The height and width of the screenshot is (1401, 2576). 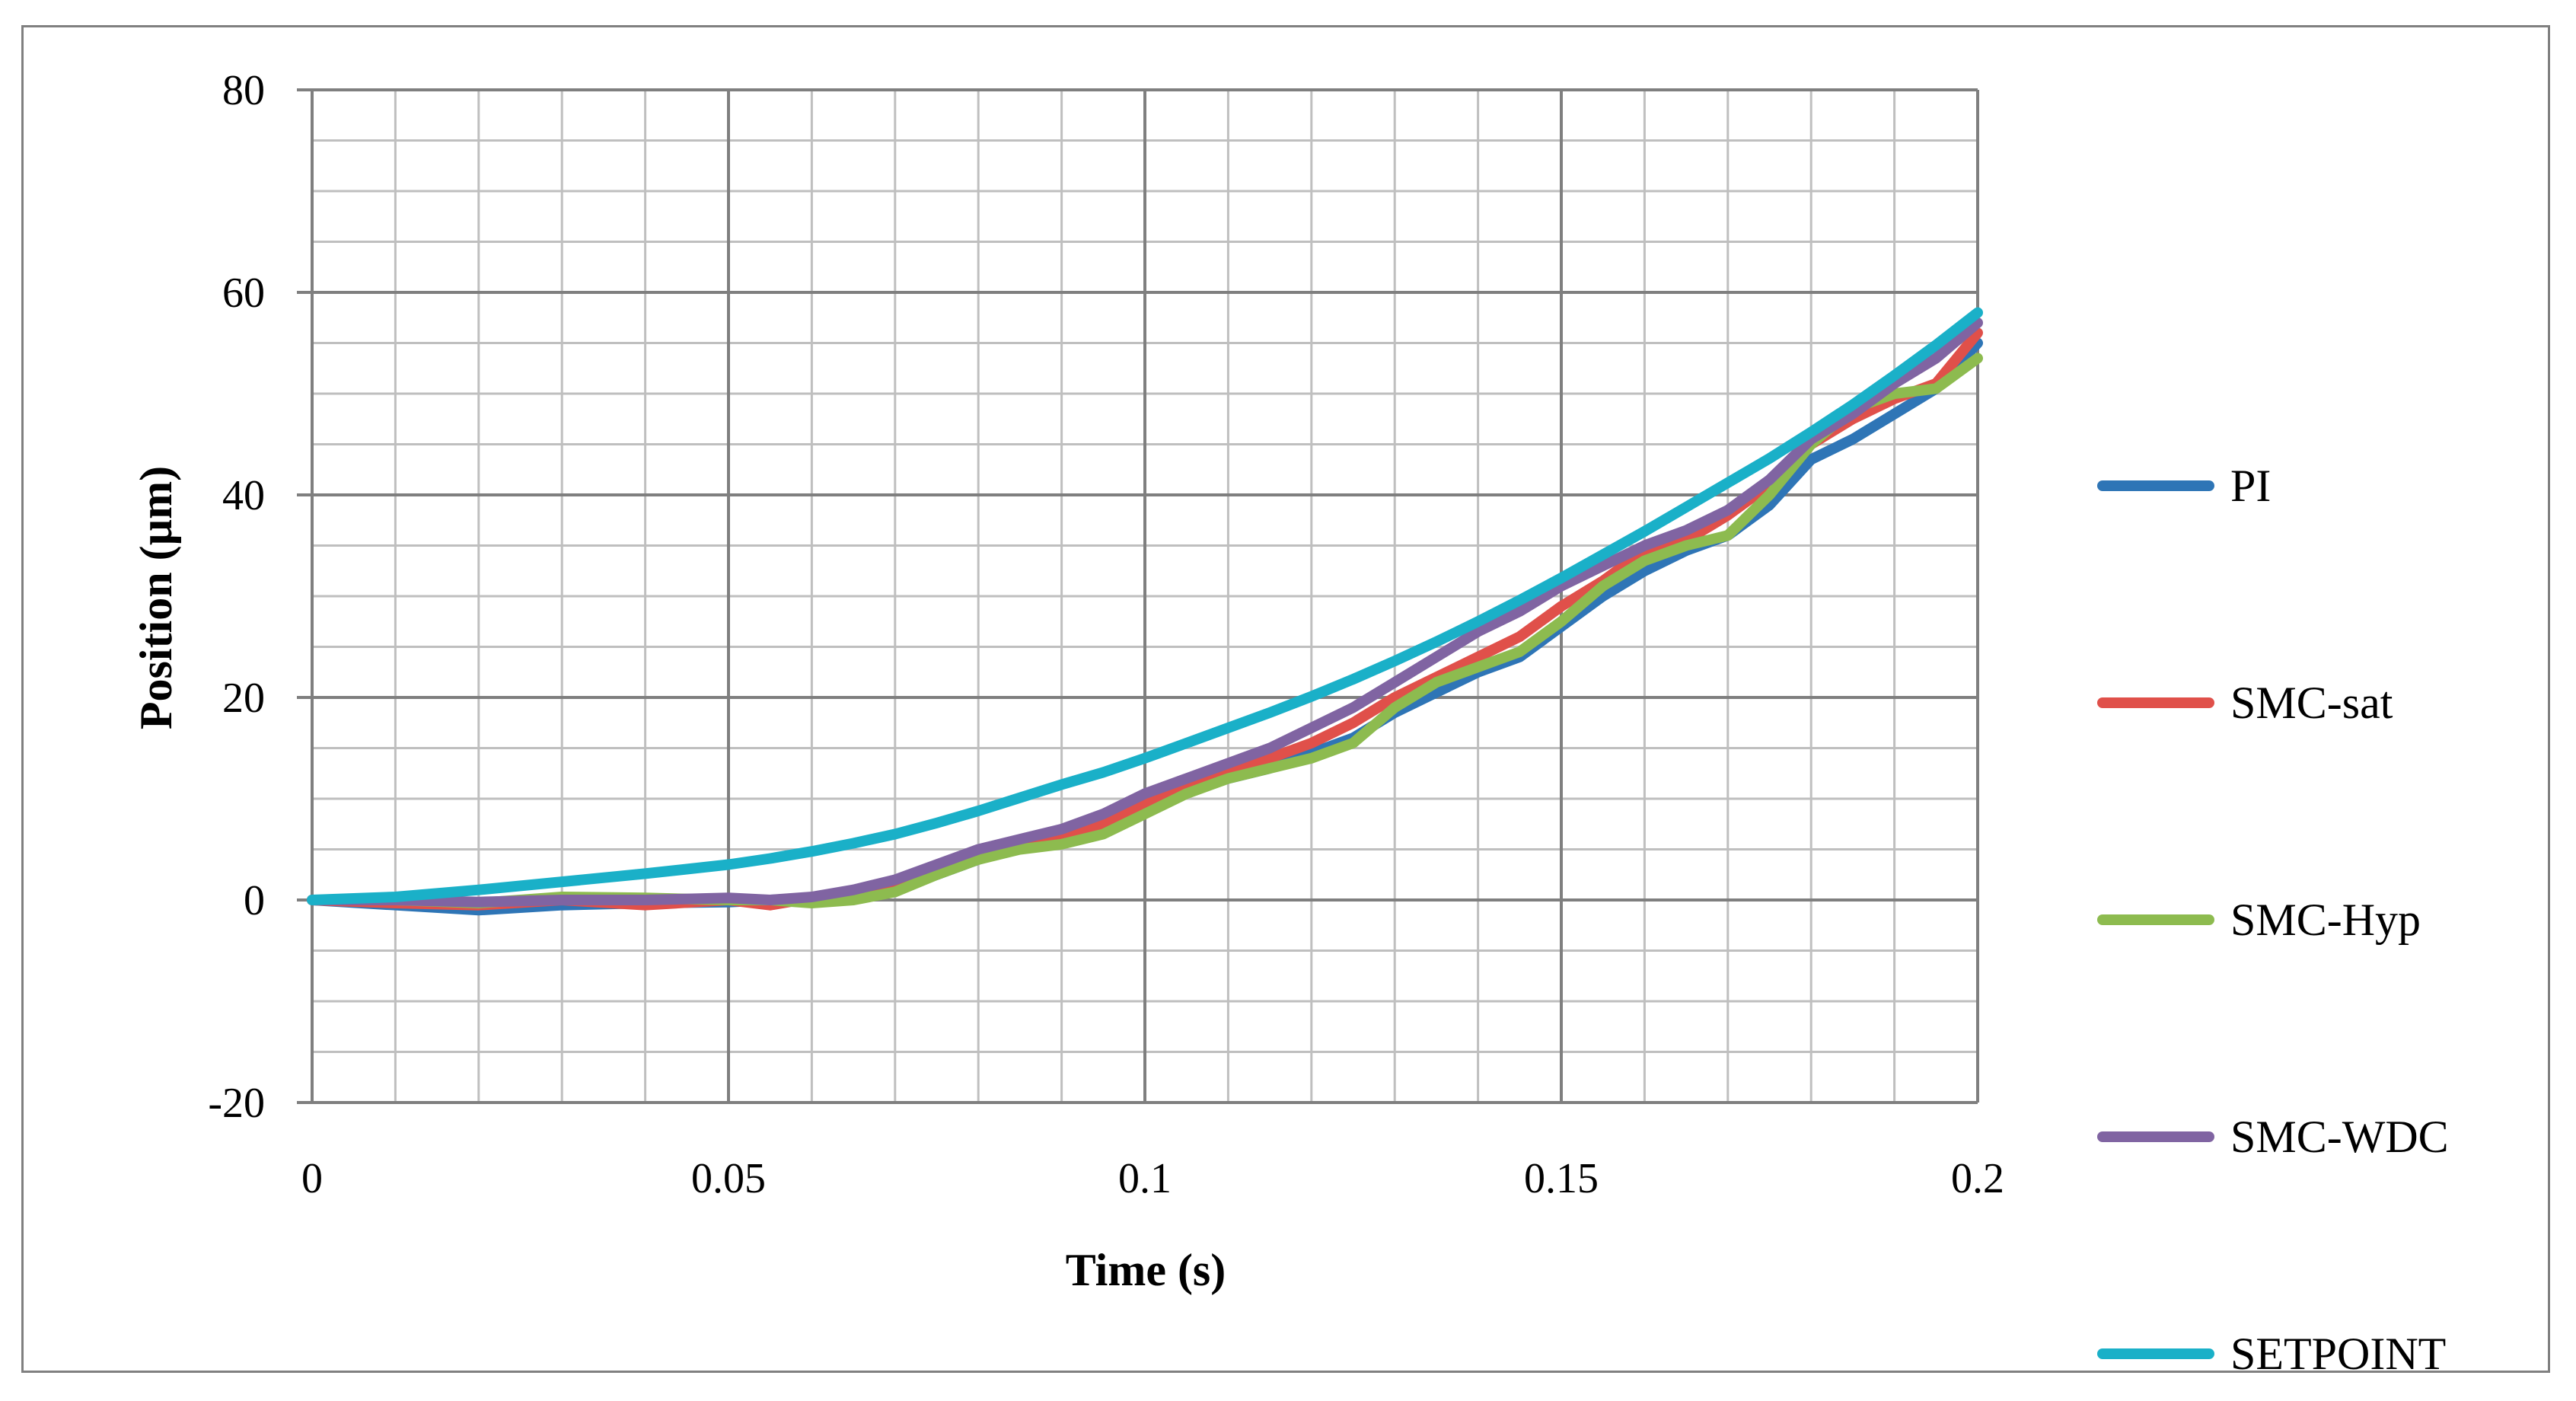 I want to click on legend-label-smc-wdc: SMC-WDC, so click(x=2339, y=1137).